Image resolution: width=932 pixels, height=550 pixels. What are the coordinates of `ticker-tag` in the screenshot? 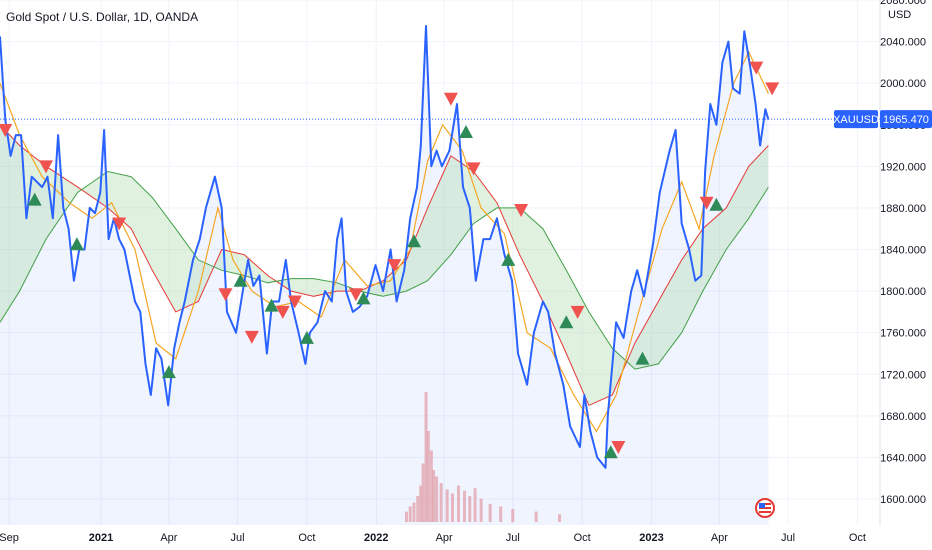 It's located at (856, 119).